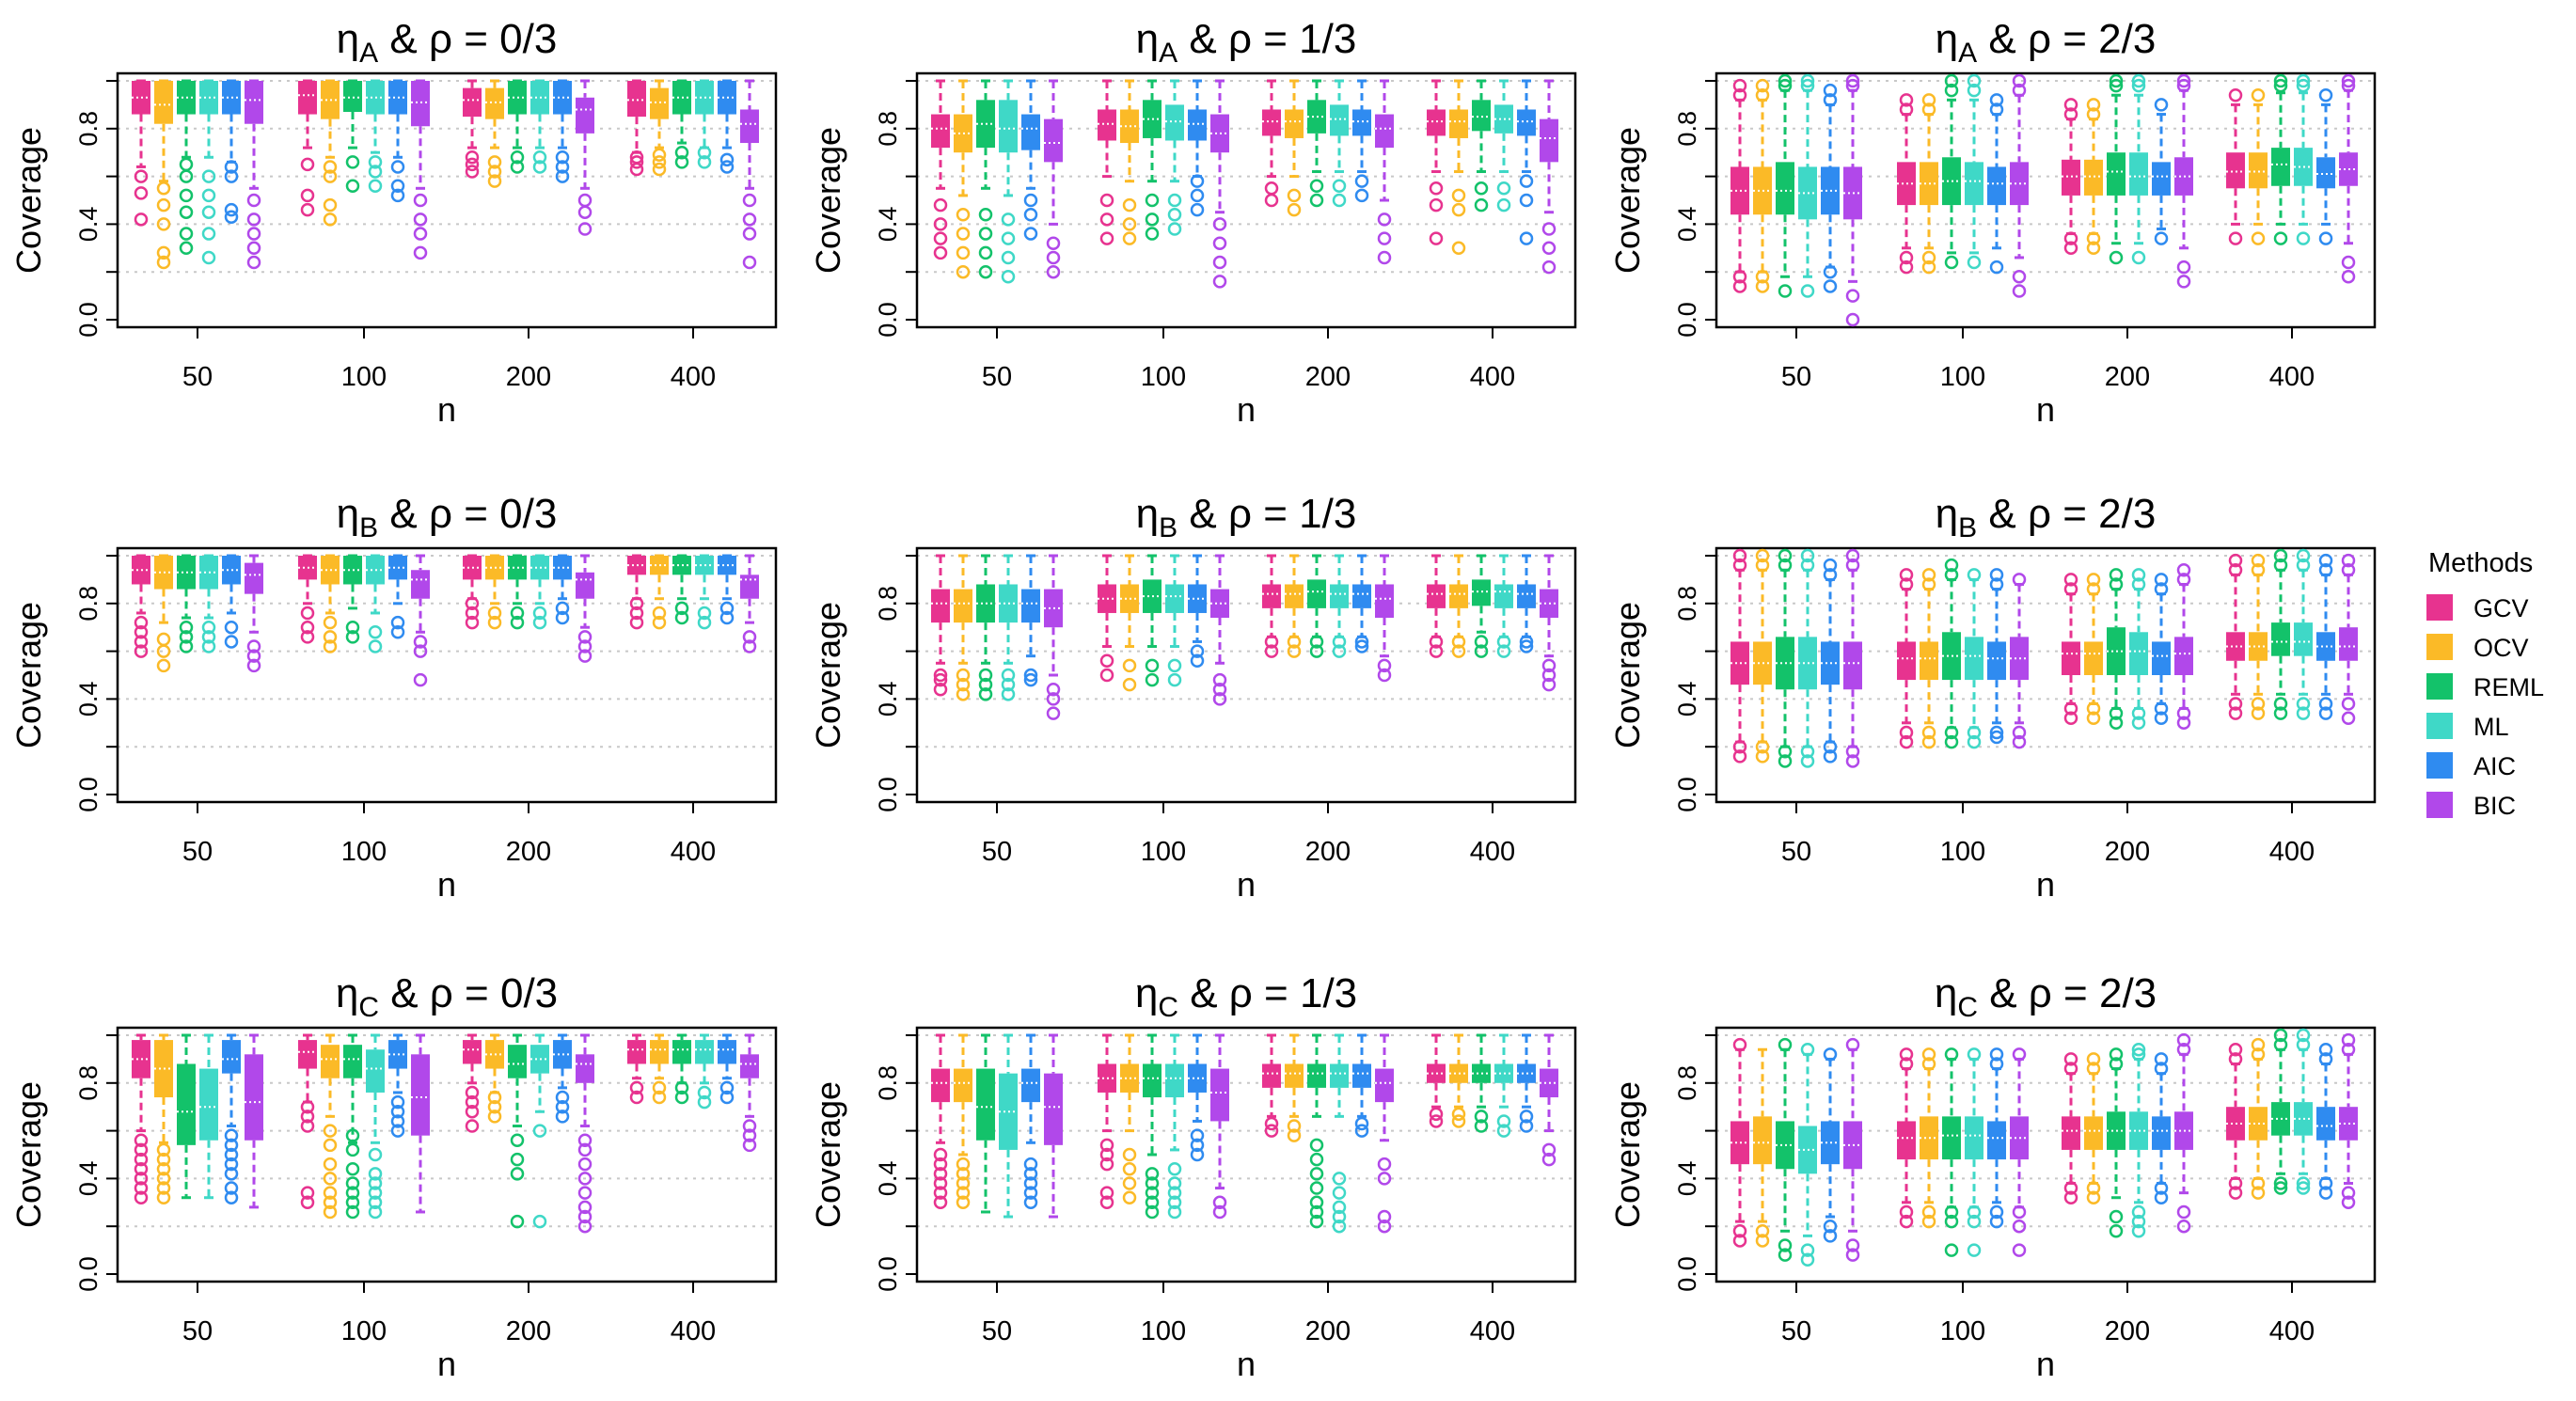 This screenshot has height=1401, width=2576. Describe the element at coordinates (1219, 184) in the screenshot. I see `box-bic-n100` at that location.